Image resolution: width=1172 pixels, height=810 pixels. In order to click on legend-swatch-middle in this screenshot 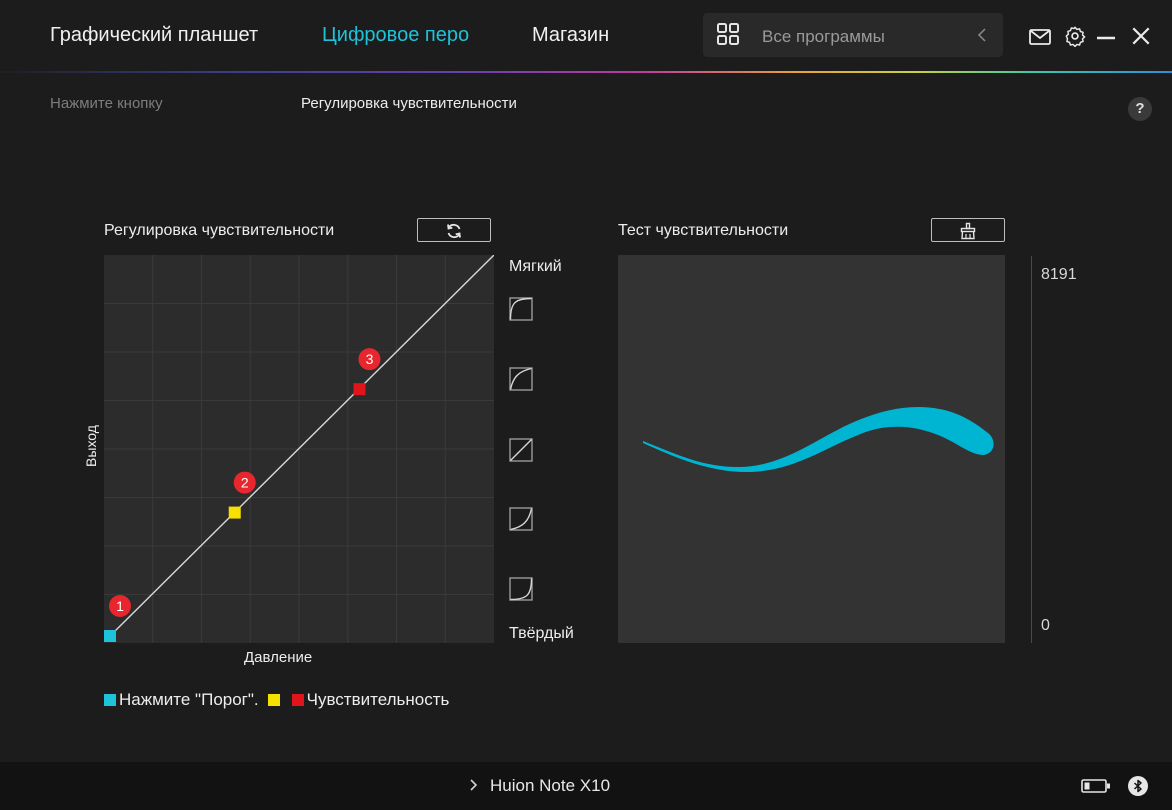, I will do `click(273, 700)`.